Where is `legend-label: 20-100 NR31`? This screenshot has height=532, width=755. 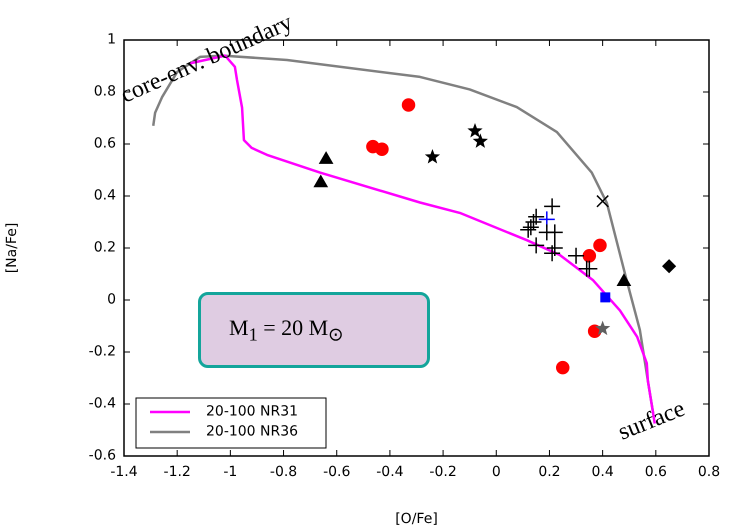 legend-label: 20-100 NR31 is located at coordinates (252, 412).